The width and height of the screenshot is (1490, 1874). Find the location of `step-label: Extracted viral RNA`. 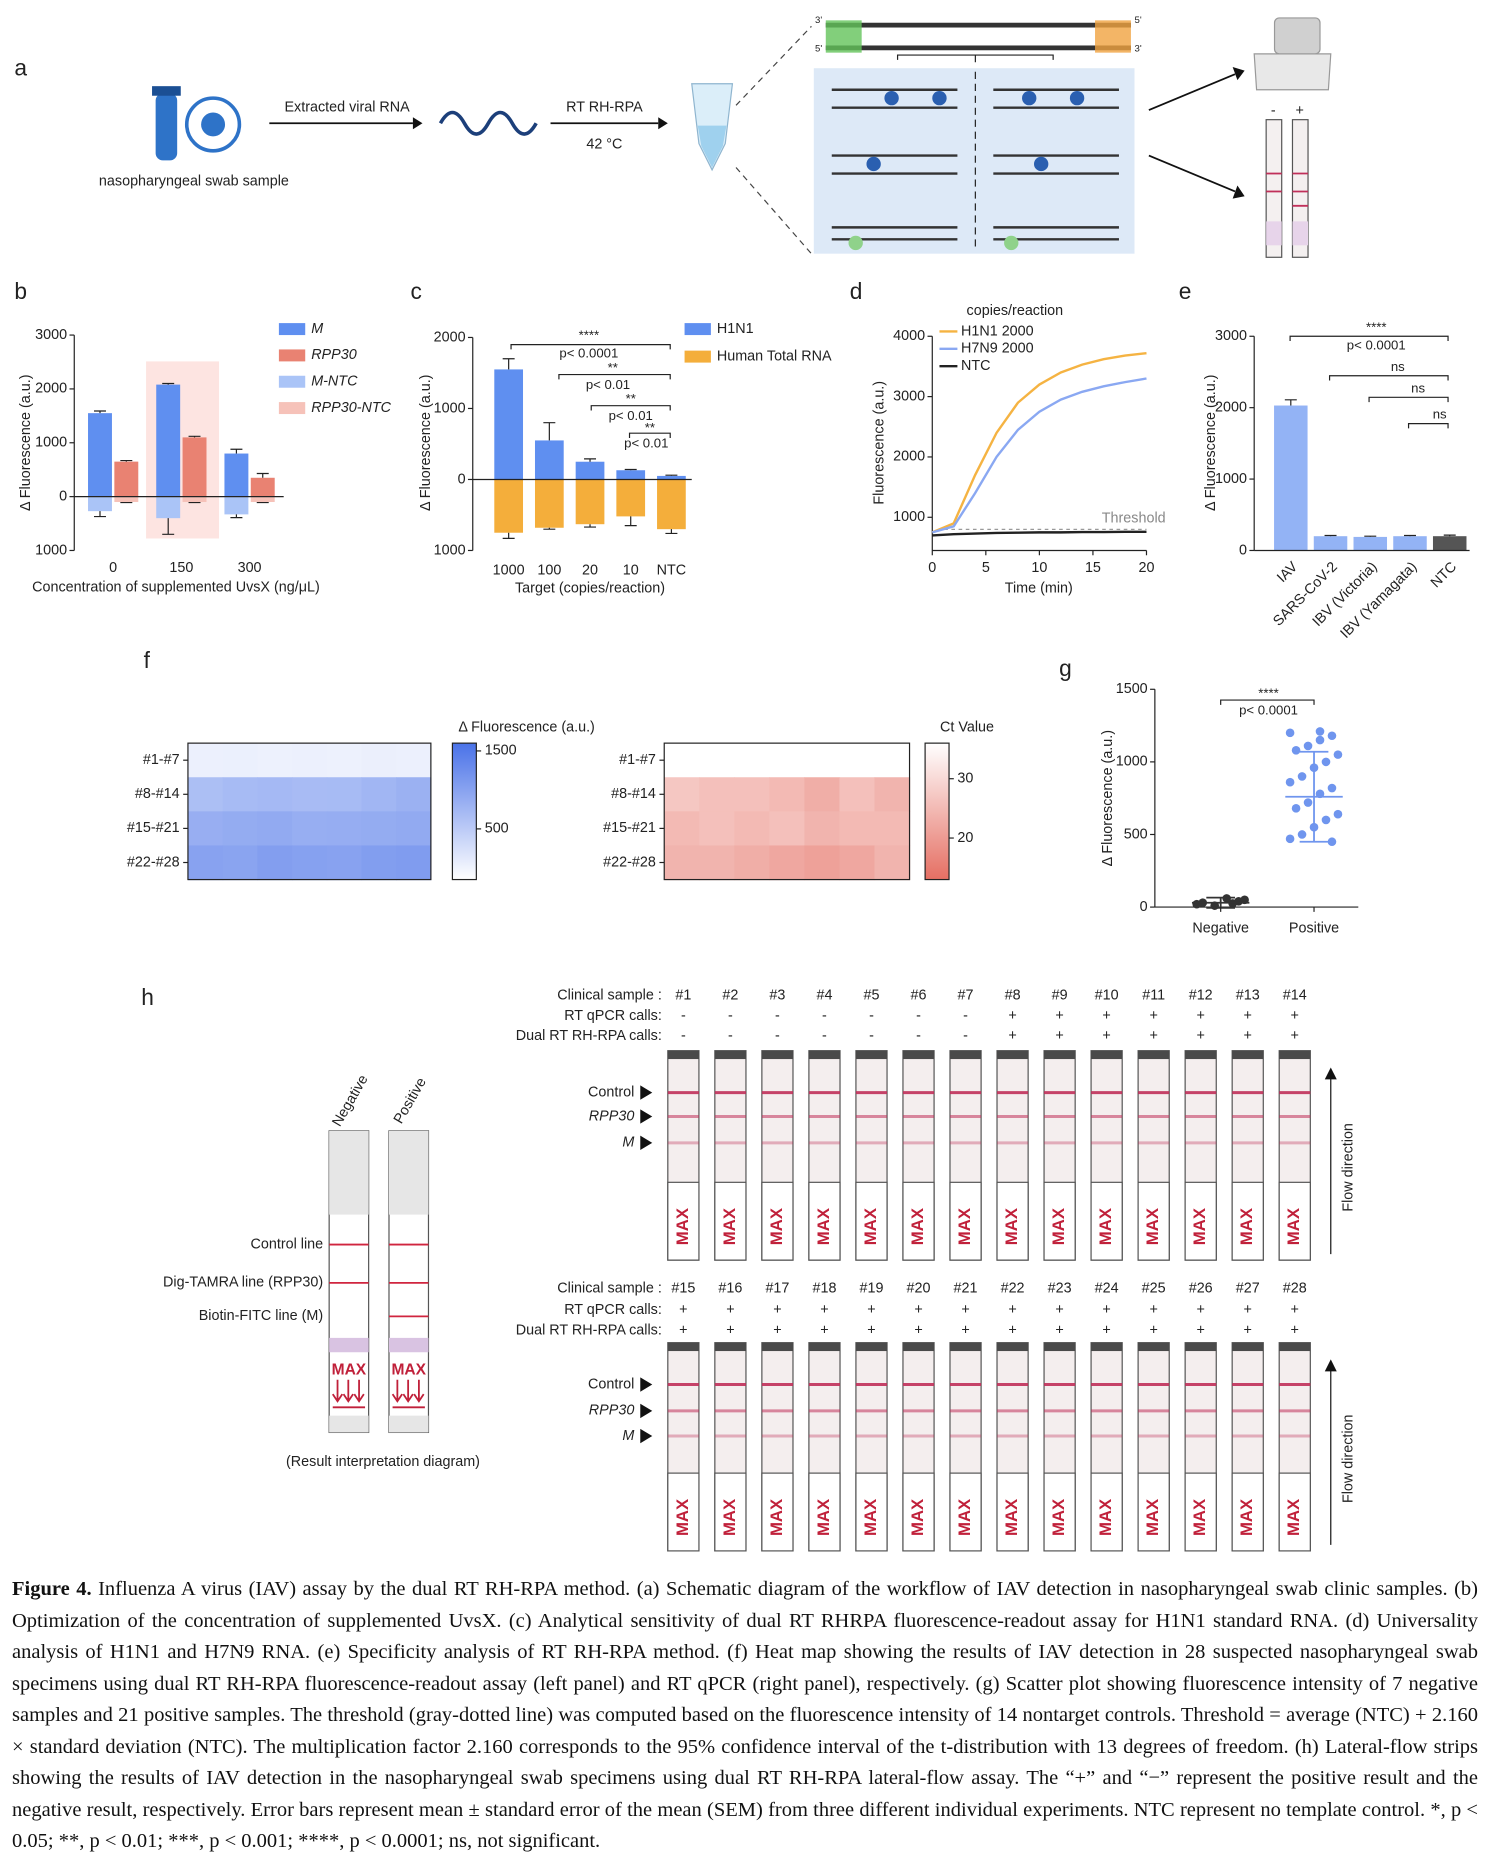

step-label: Extracted viral RNA is located at coordinates (347, 107).